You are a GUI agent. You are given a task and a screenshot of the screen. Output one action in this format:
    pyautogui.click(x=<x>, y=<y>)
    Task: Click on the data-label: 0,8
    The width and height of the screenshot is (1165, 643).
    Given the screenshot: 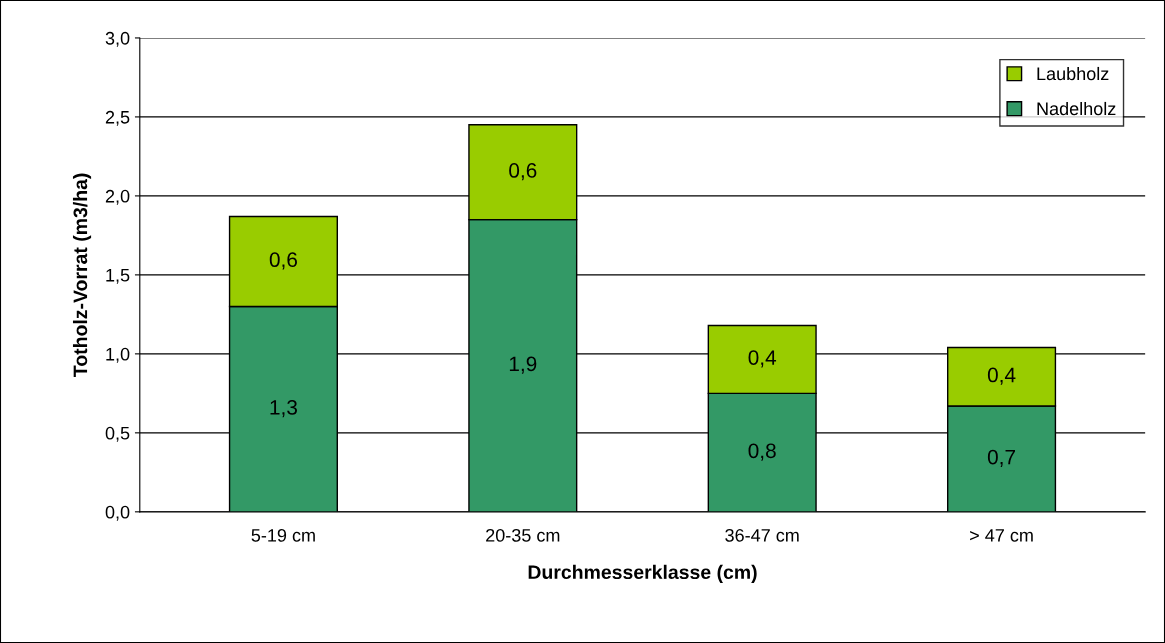 What is the action you would take?
    pyautogui.click(x=762, y=452)
    